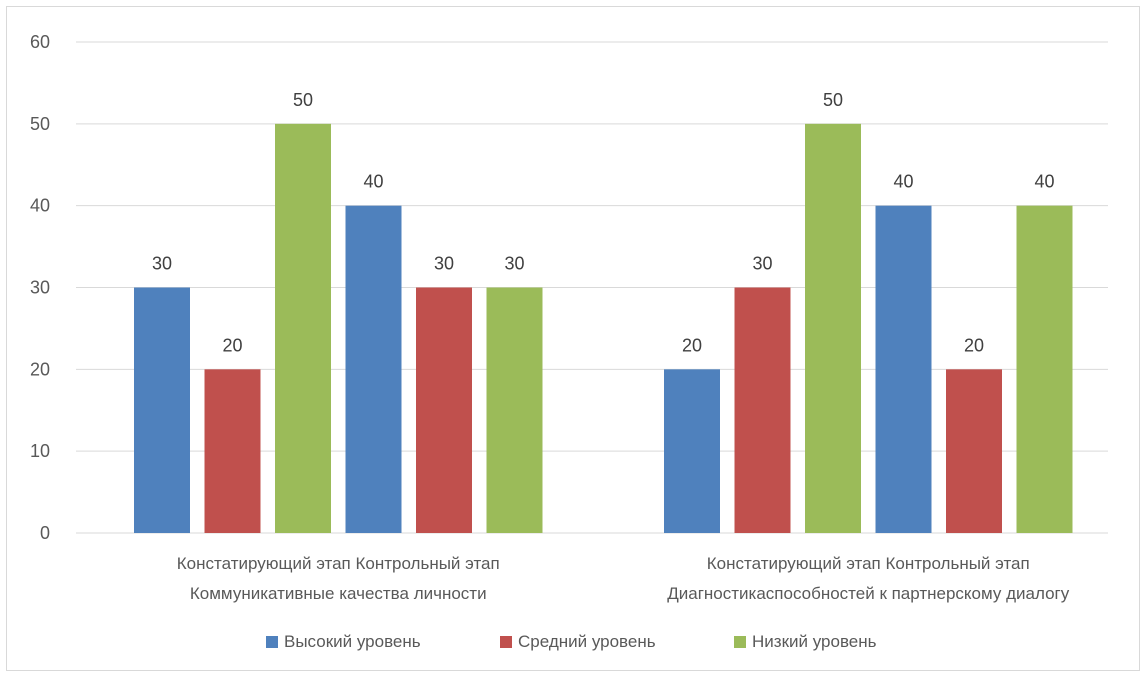 This screenshot has width=1147, height=677. I want to click on y-tick-label: 20, so click(40, 369).